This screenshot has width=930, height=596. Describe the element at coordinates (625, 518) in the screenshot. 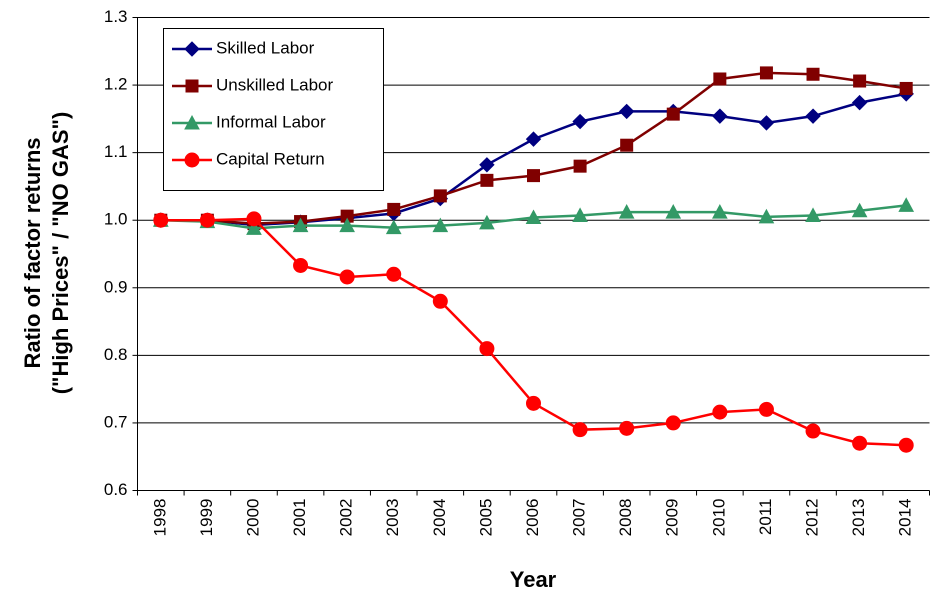

I see `x-tick-label: 2008` at that location.